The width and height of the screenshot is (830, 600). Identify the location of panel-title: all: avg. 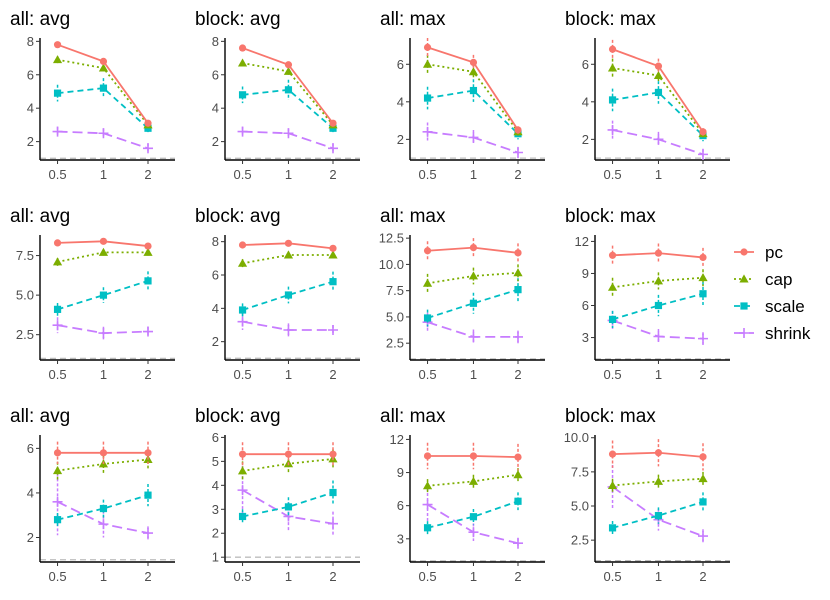
(40, 216).